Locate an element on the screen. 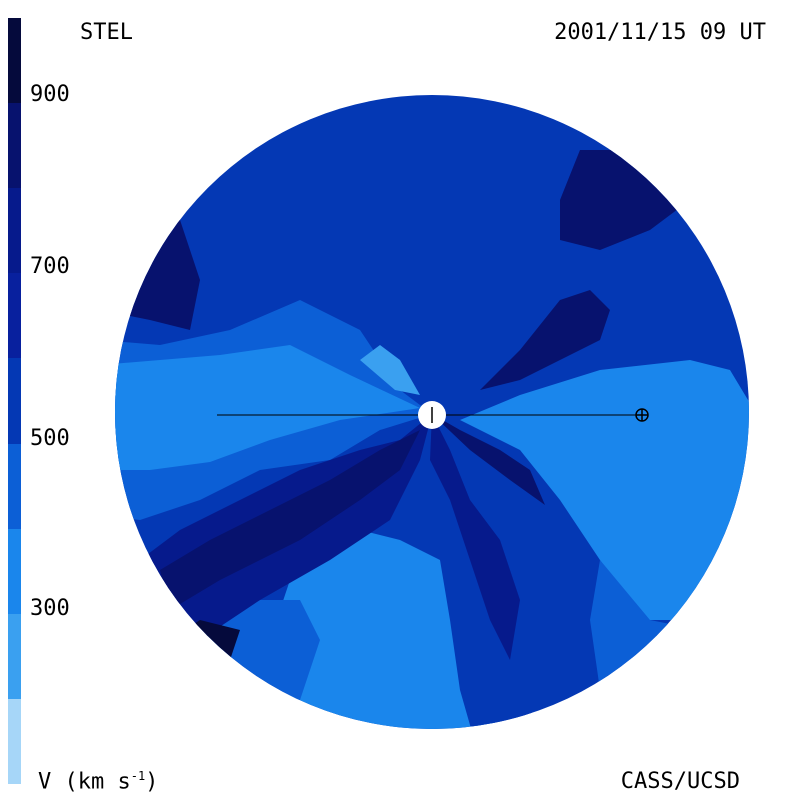  unit-suffix: ) is located at coordinates (152, 781).